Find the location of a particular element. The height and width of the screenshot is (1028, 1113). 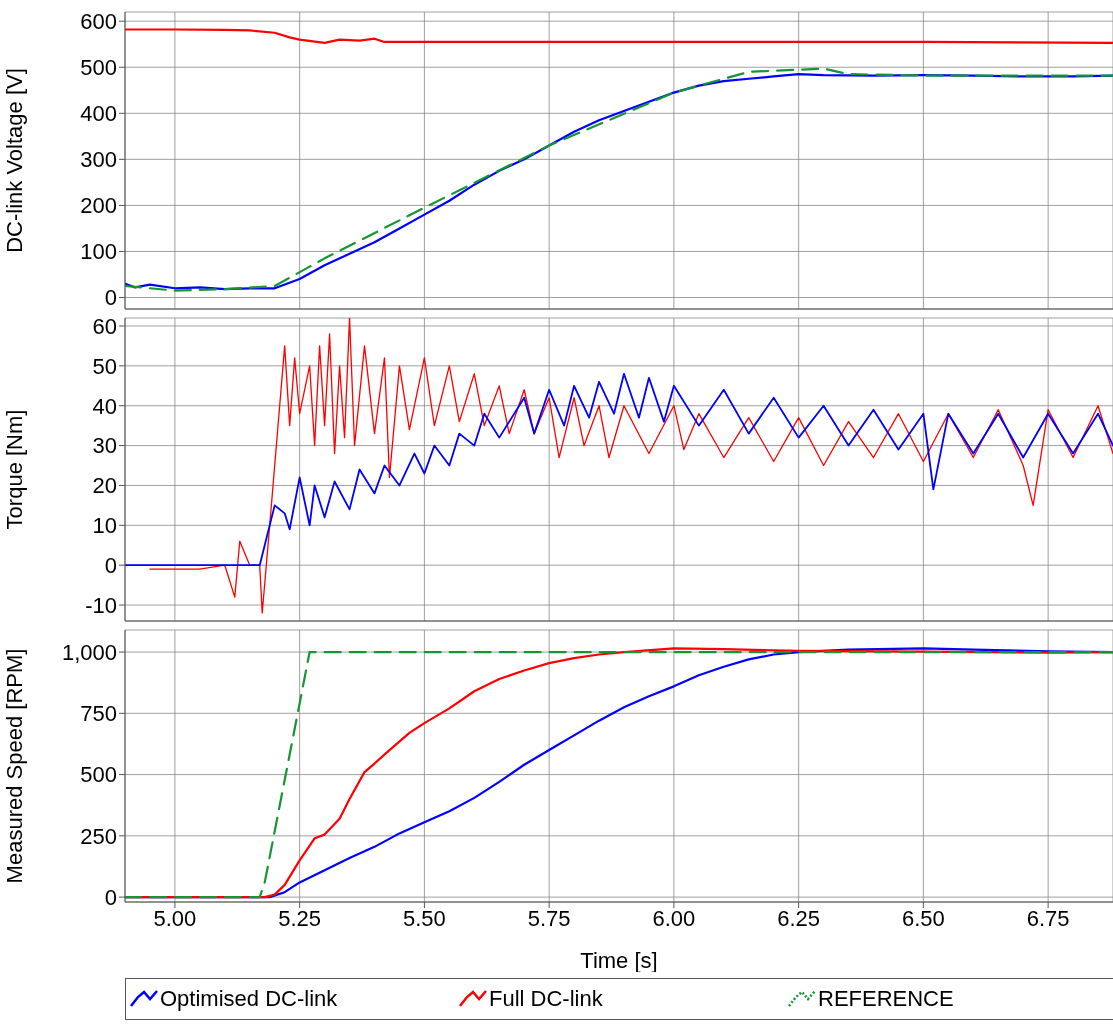

x-axis-title: Time [s] is located at coordinates (619, 960).